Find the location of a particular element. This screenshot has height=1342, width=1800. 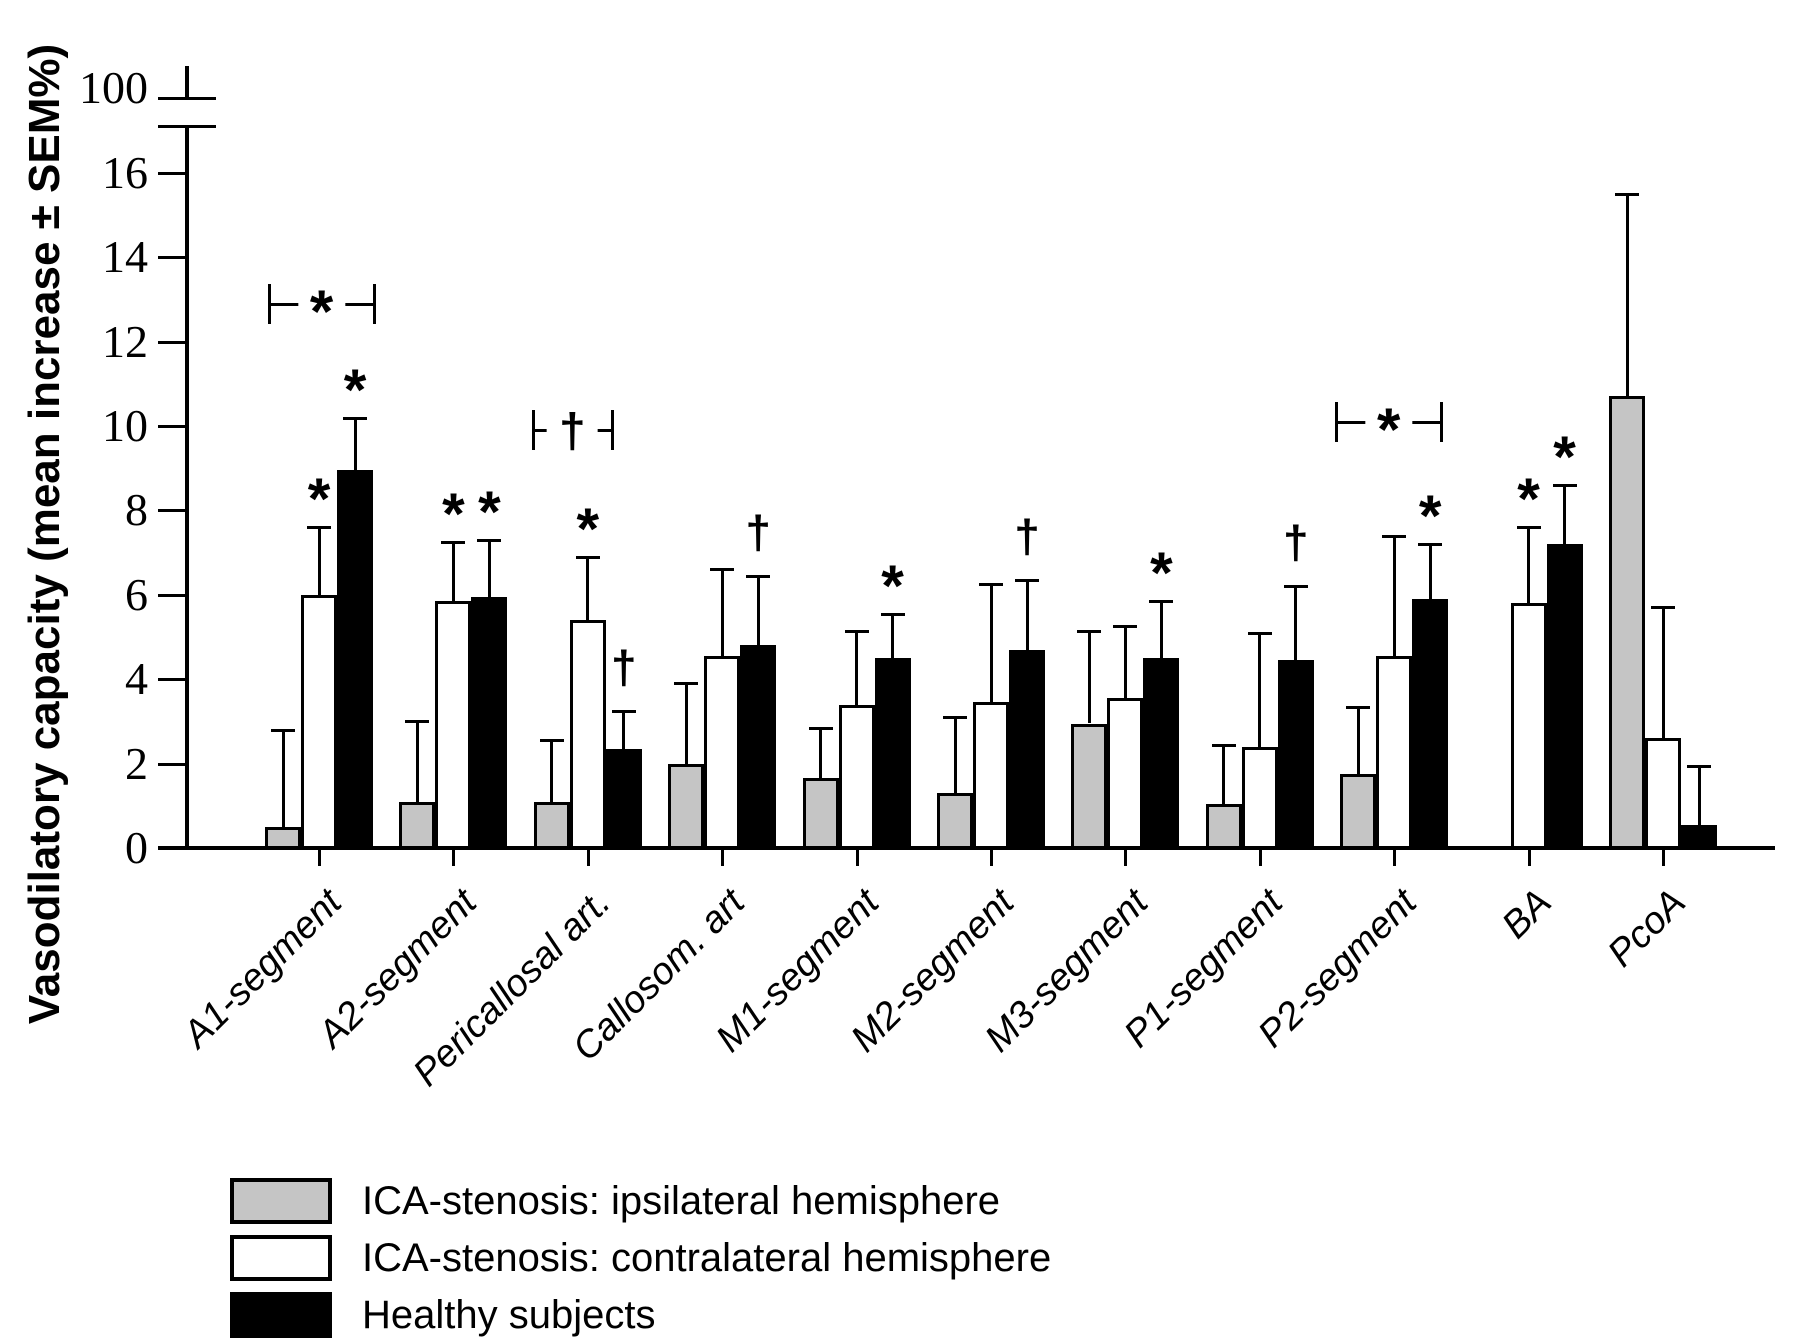

y-axis-break-stub is located at coordinates (187, 82).